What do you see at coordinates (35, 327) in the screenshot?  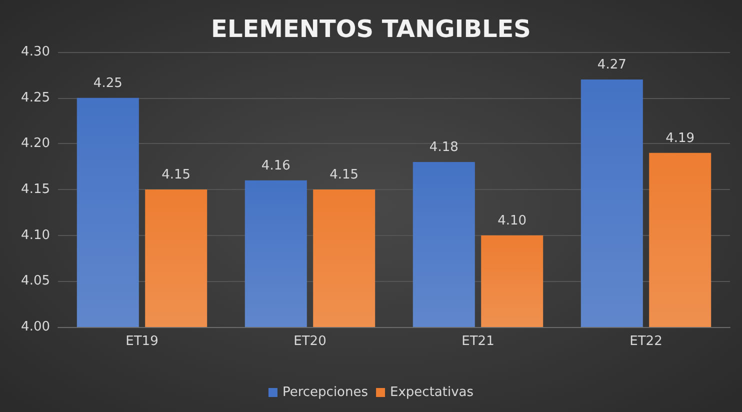 I see `y-tick-label: 4.00` at bounding box center [35, 327].